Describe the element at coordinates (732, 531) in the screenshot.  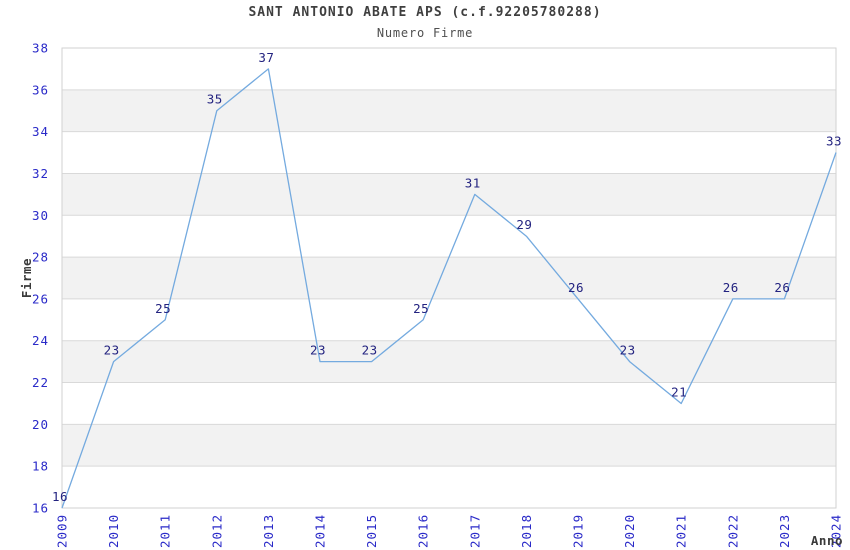
I see `x-tick-label: 2022` at that location.